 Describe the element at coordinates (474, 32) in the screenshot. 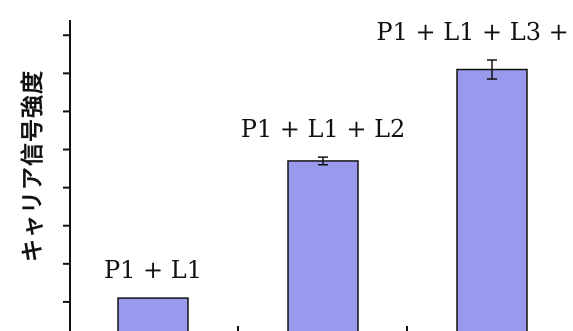

I see `bar-category-label: P1 + L1 + L3 + L2` at that location.